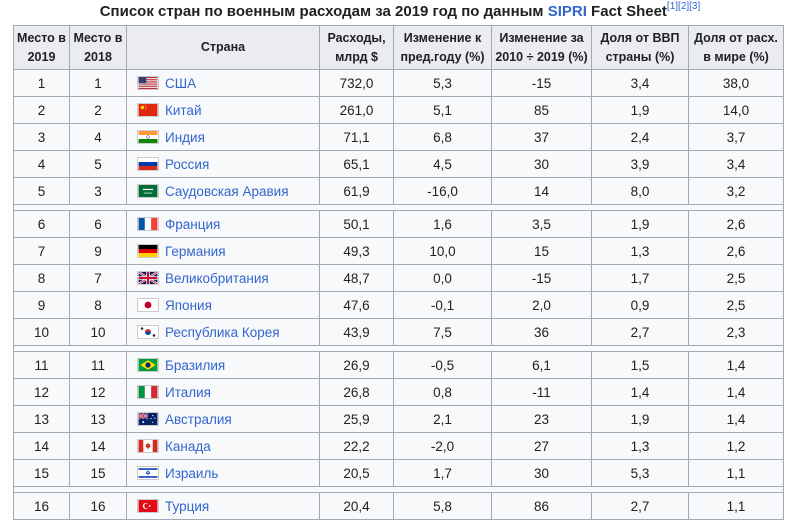  What do you see at coordinates (442, 305) in the screenshot?
I see `change-prev-year-cell: -0,1` at bounding box center [442, 305].